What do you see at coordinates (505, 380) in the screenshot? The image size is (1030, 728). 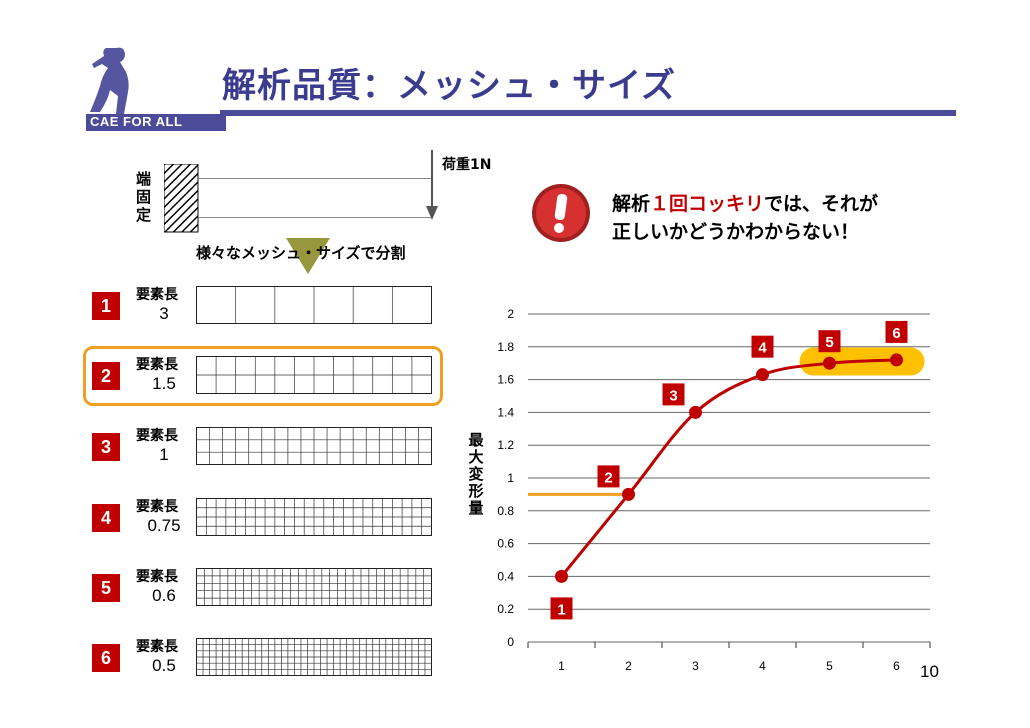 I see `y-tick-label: 1.6` at bounding box center [505, 380].